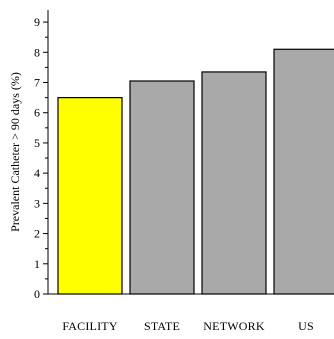 The width and height of the screenshot is (334, 339). Describe the element at coordinates (162, 326) in the screenshot. I see `category-label-state: STATE` at that location.